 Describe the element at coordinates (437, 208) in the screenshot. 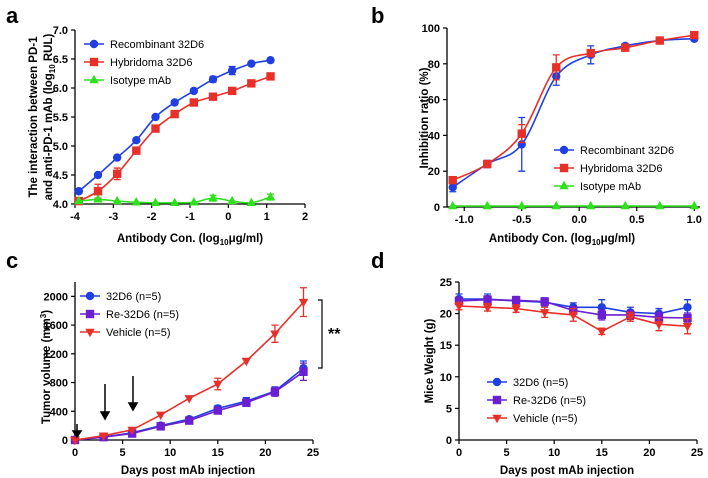

I see `y-tick-label: 0` at that location.